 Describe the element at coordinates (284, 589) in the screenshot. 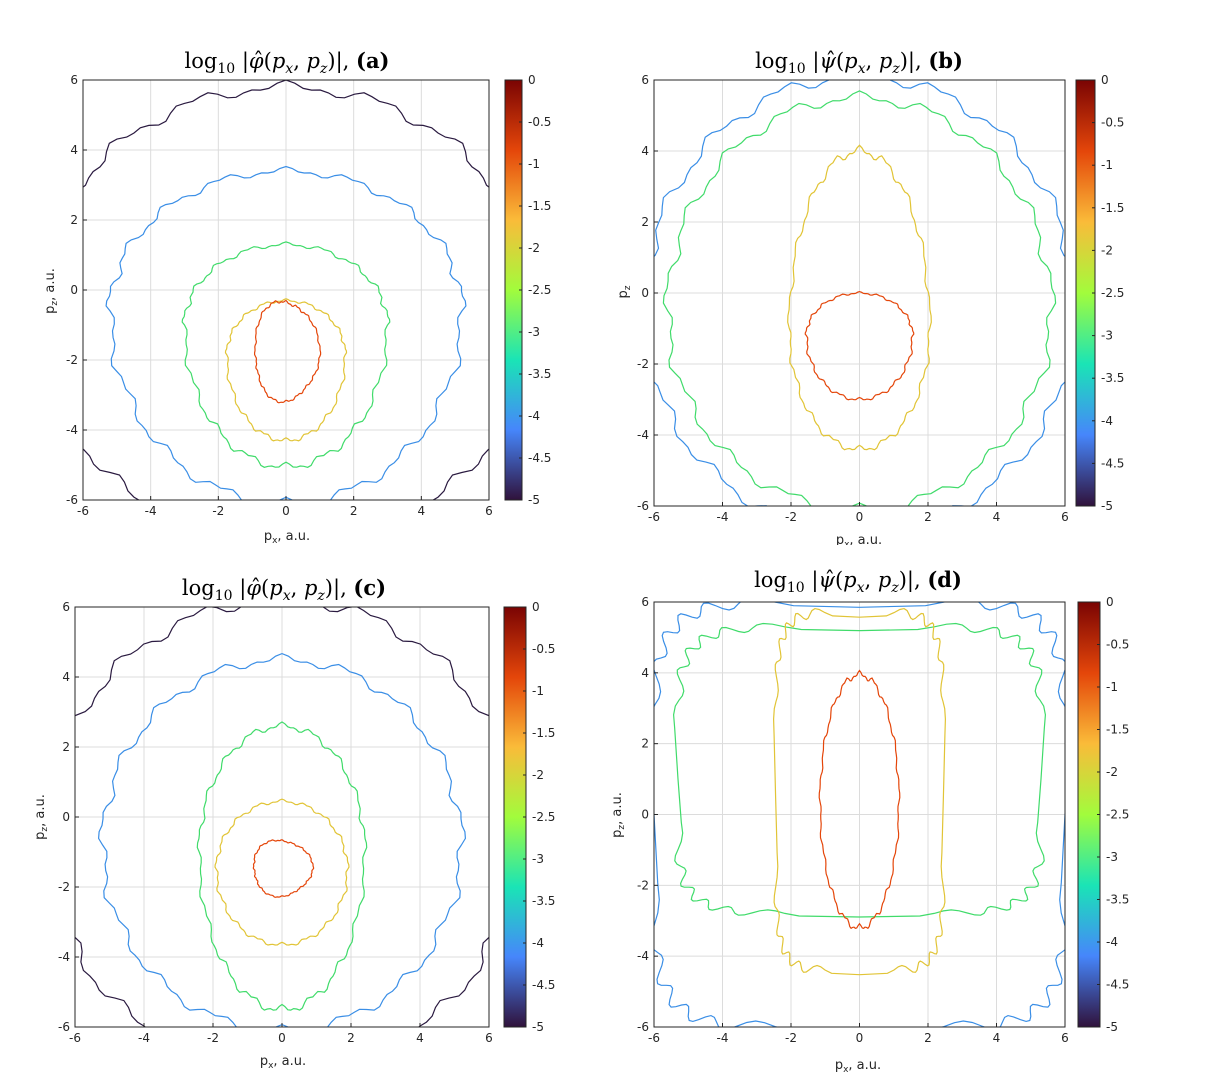

I see `panel-title: log10 |φ̂(px, pz)|, (c)` at that location.